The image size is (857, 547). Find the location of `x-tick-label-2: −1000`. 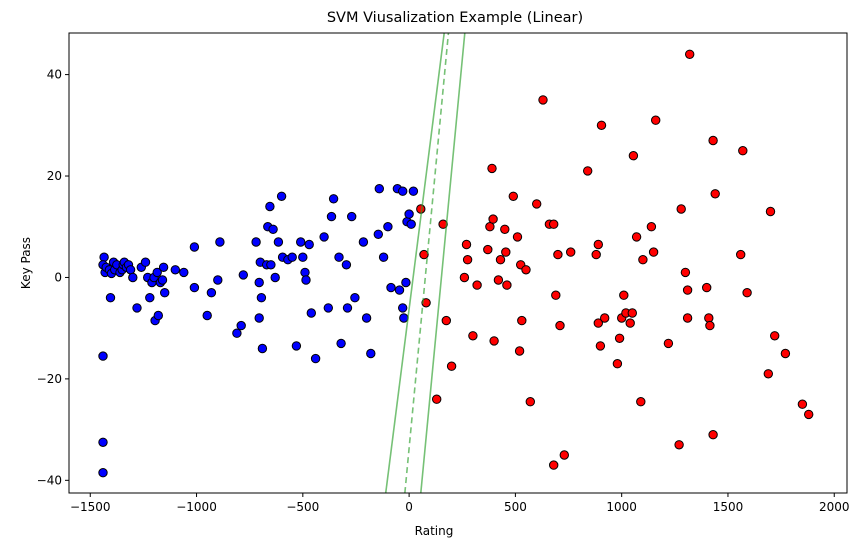

x-tick-label-2: −1000 is located at coordinates (196, 507).